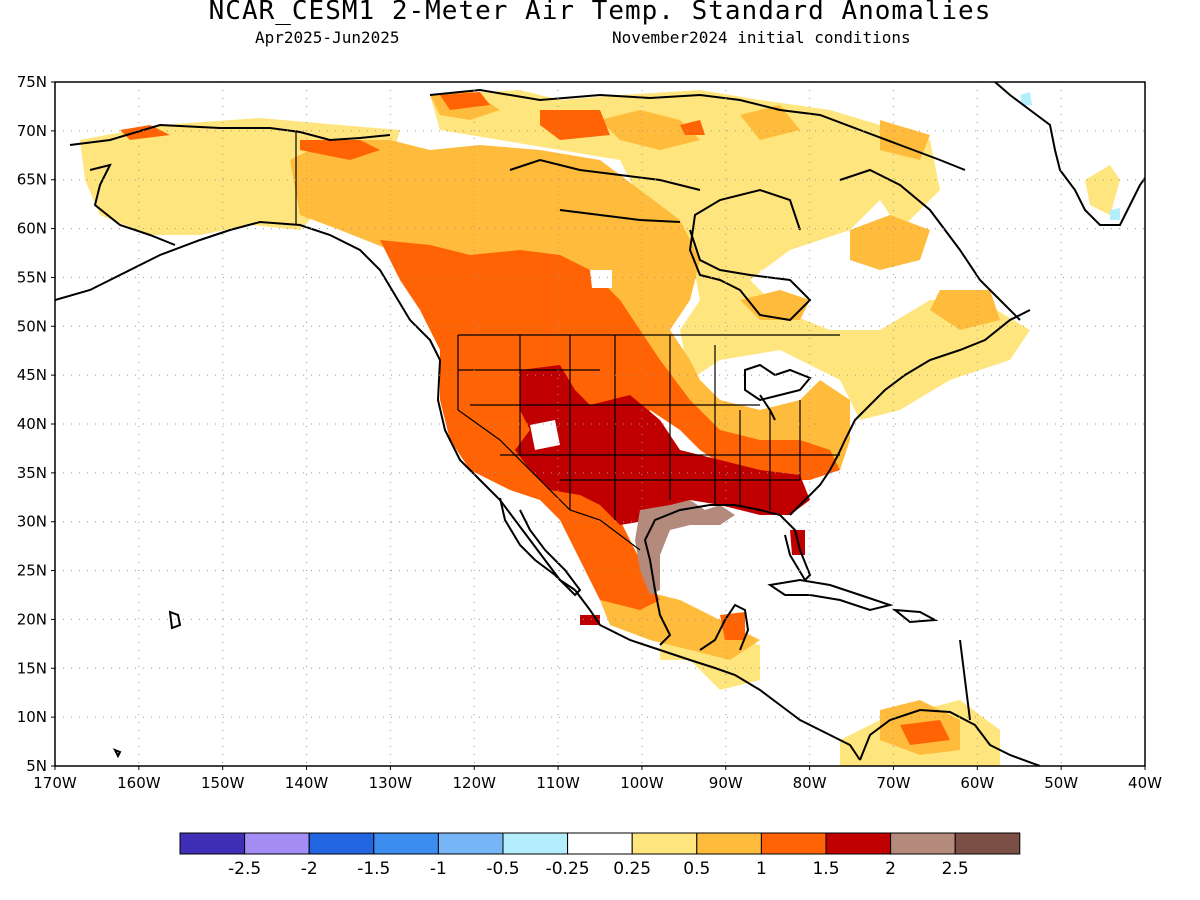 The image size is (1200, 900). I want to click on lat-label: 70N, so click(32, 131).